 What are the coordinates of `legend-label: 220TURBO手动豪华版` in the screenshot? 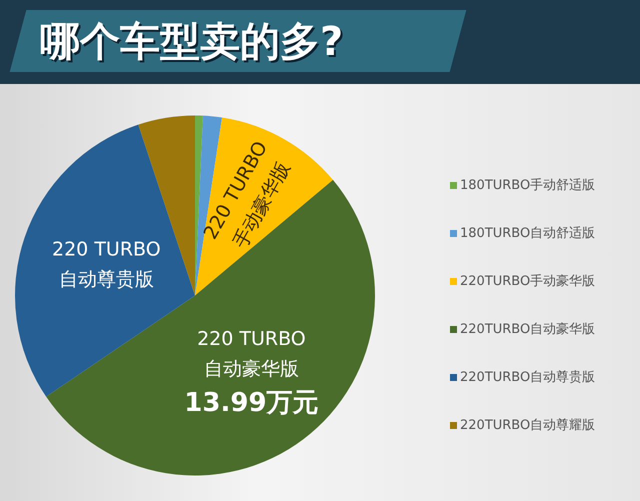 It's located at (527, 282).